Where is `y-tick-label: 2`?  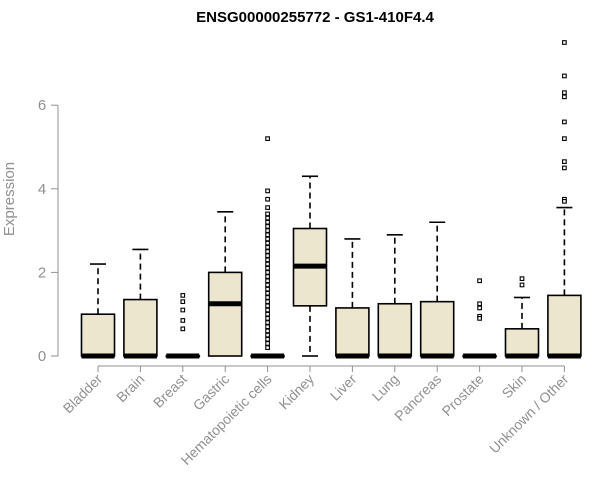 y-tick-label: 2 is located at coordinates (42, 272).